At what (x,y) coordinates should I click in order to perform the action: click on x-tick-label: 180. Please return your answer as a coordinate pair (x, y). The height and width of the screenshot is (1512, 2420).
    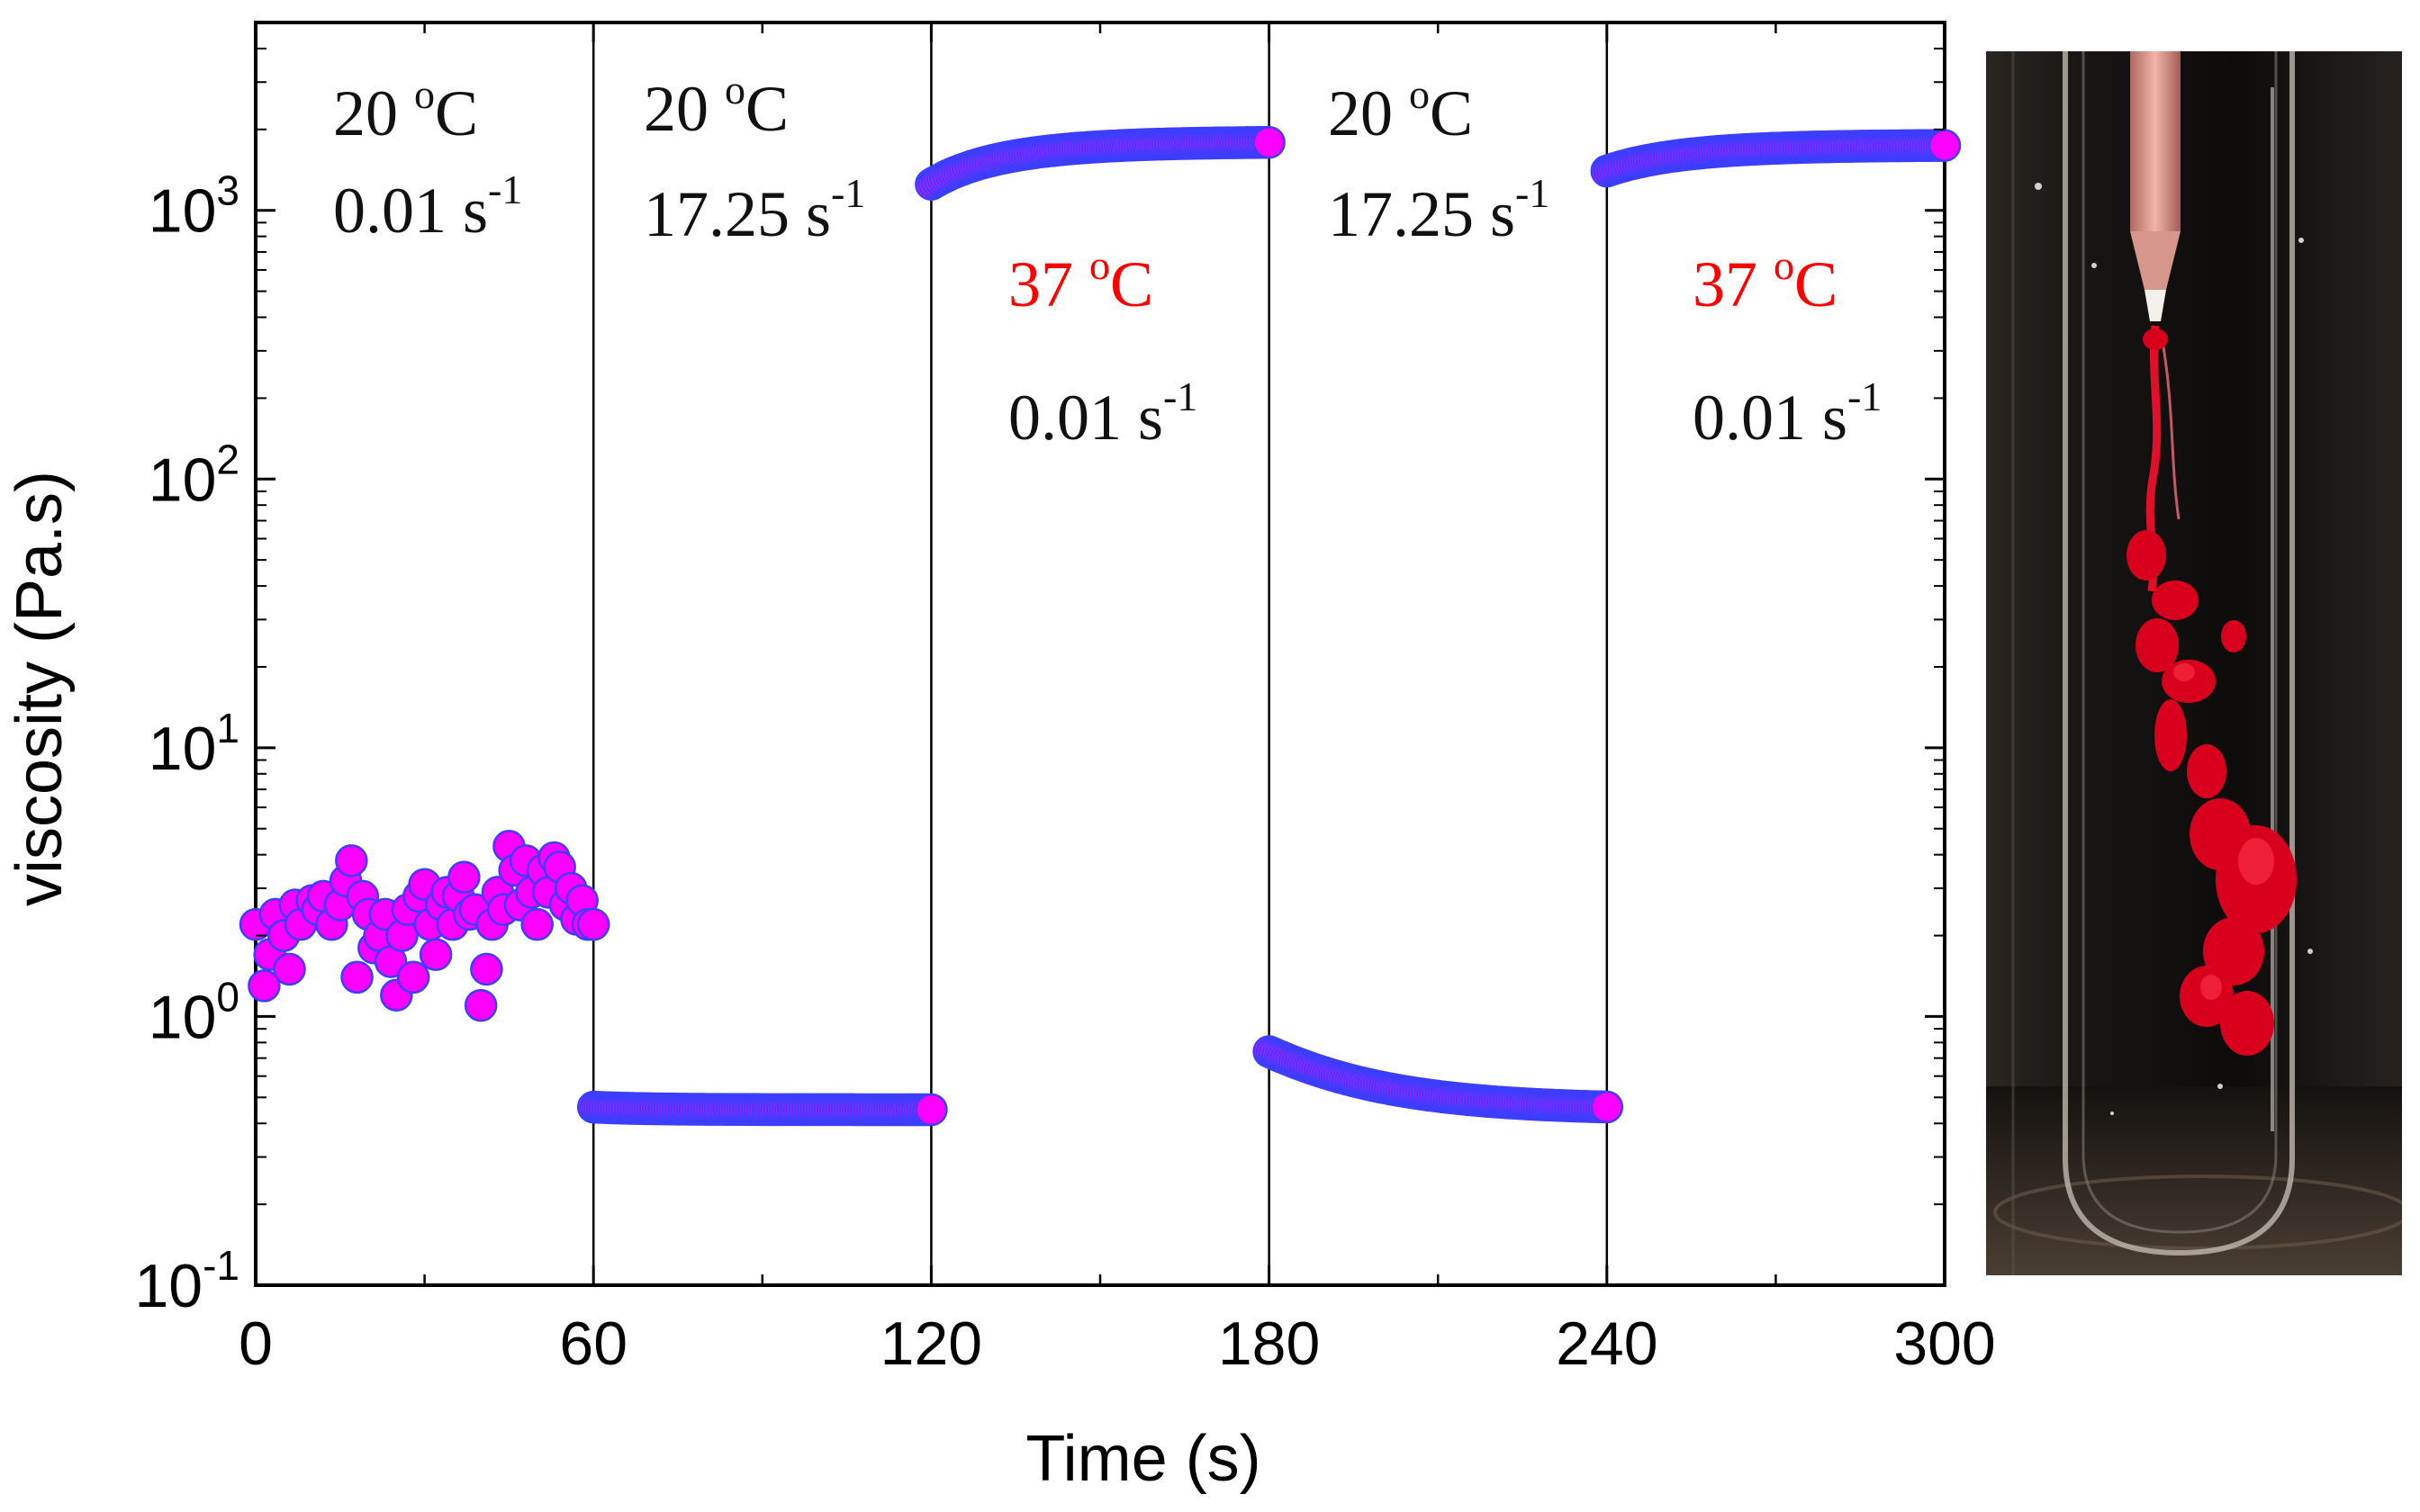
    Looking at the image, I should click on (1269, 1344).